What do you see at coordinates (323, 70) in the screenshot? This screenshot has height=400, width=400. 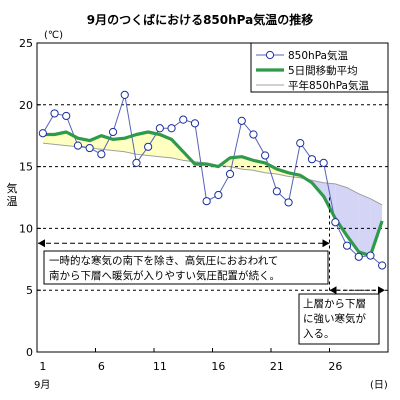 I see `legend-label: 5日間移動平均` at bounding box center [323, 70].